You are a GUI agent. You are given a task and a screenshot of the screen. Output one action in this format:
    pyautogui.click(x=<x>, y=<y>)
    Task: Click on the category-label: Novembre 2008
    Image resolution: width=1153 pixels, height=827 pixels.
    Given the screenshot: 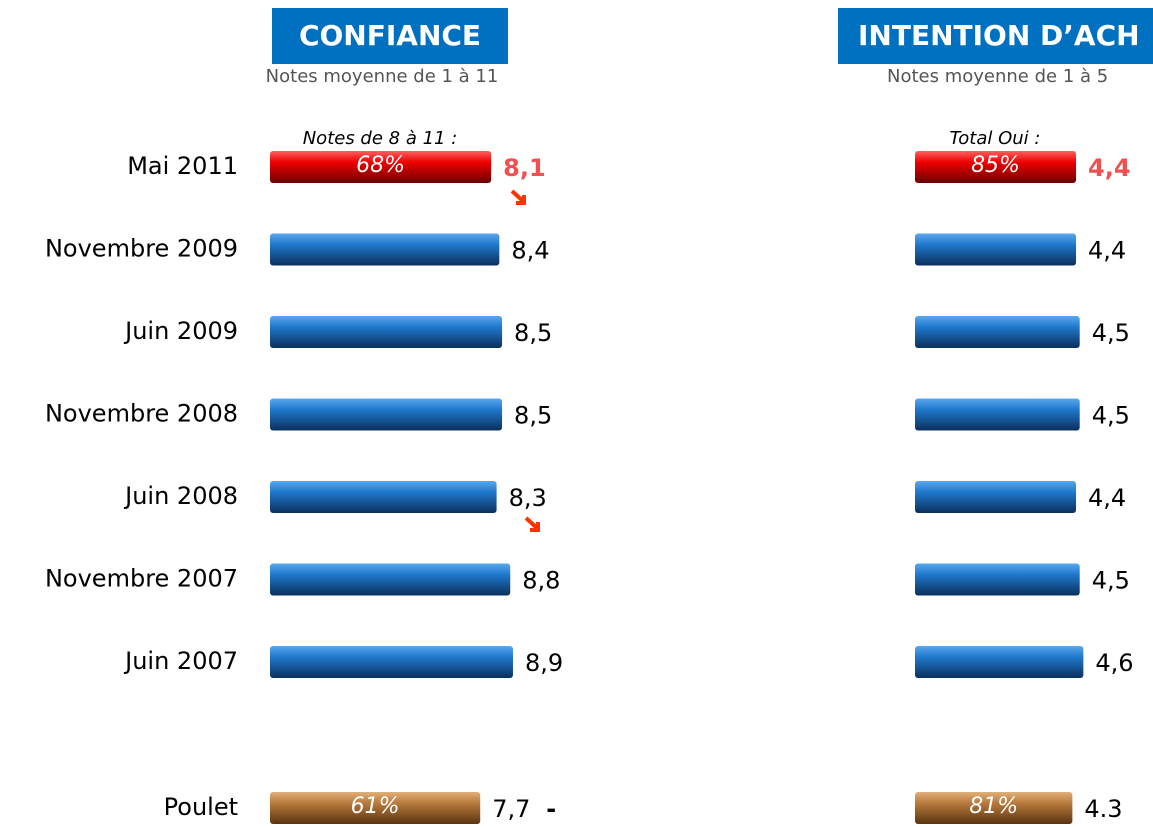 What is the action you would take?
    pyautogui.click(x=141, y=414)
    